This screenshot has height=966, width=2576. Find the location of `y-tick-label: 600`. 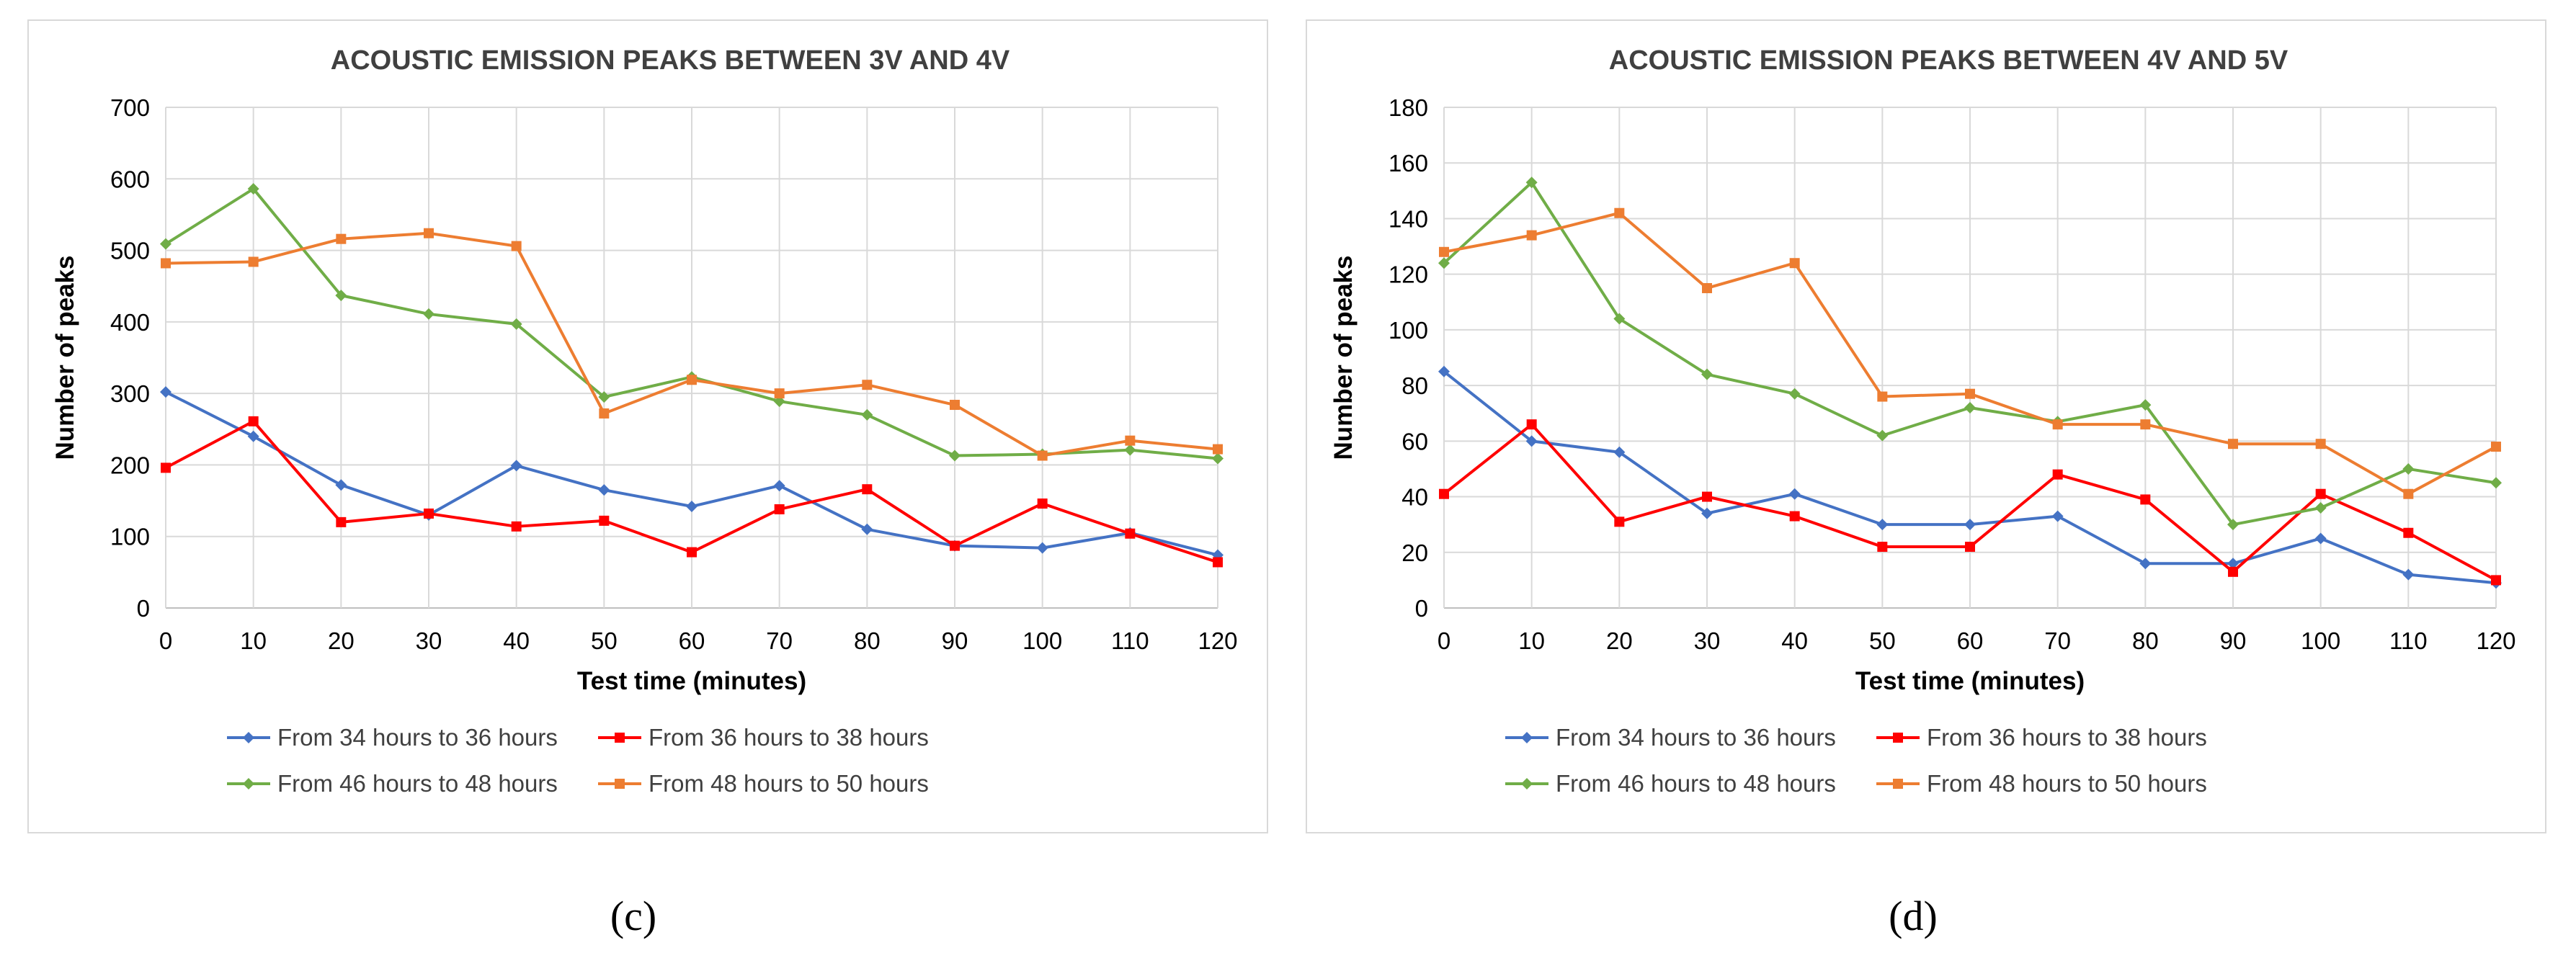

y-tick-label: 600 is located at coordinates (130, 179).